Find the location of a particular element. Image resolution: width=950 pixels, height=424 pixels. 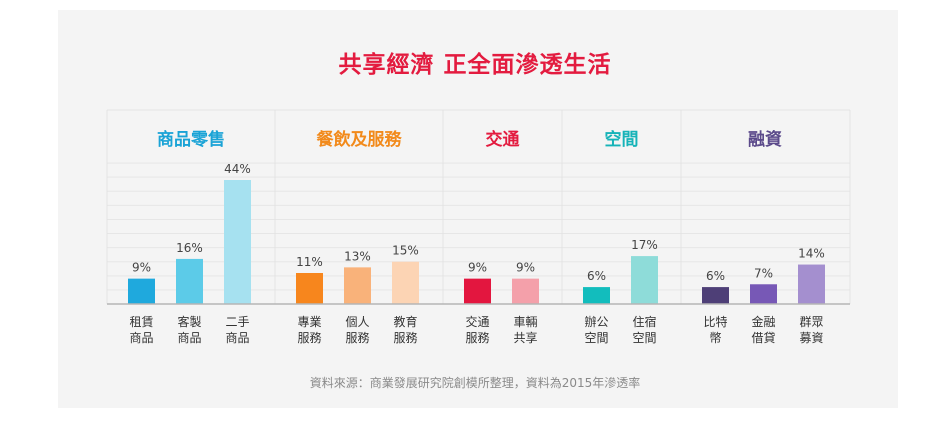

chart-title: 共享經濟 正全面滲透生活 is located at coordinates (475, 65).